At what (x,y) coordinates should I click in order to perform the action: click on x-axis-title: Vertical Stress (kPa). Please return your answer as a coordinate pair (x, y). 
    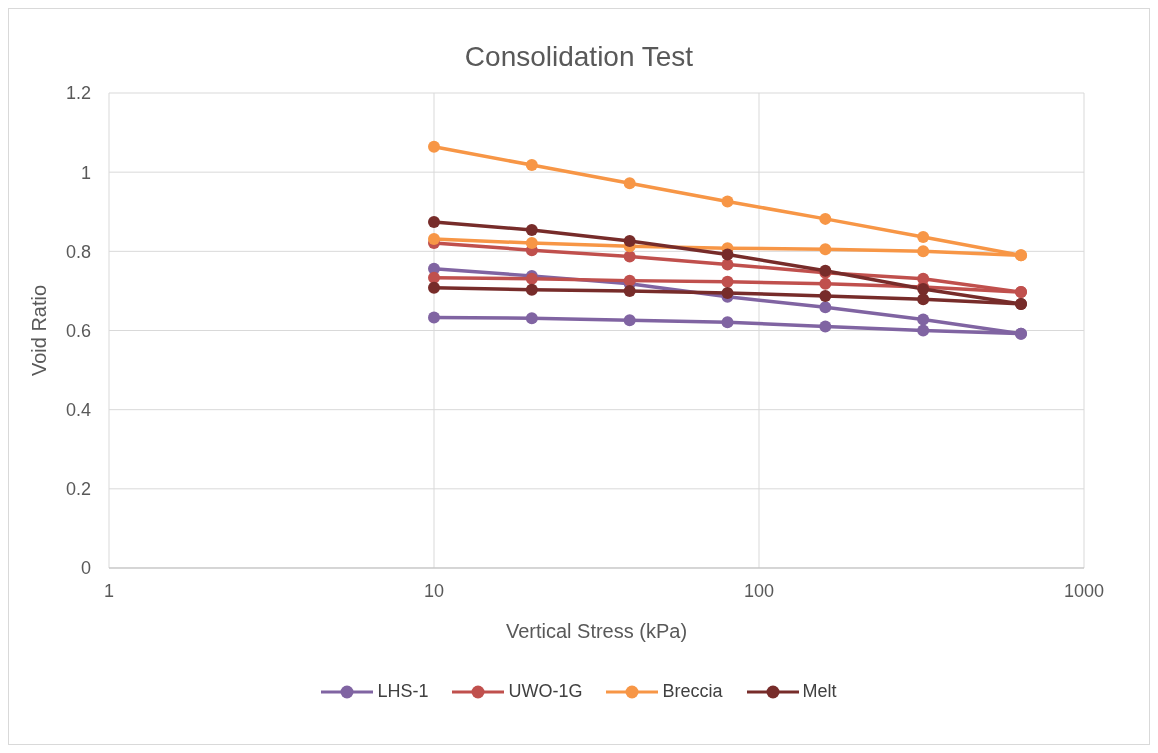
    Looking at the image, I should click on (596, 631).